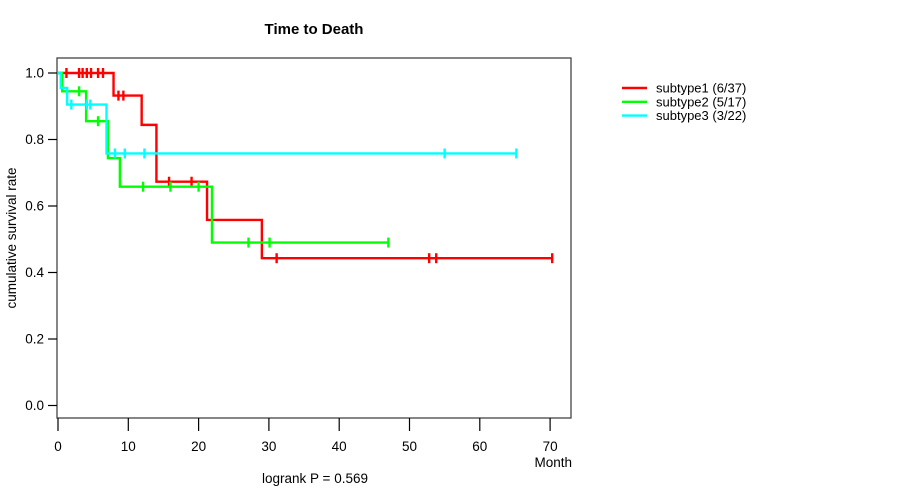  Describe the element at coordinates (233, 167) in the screenshot. I see `censor-ticks-subtype2` at that location.